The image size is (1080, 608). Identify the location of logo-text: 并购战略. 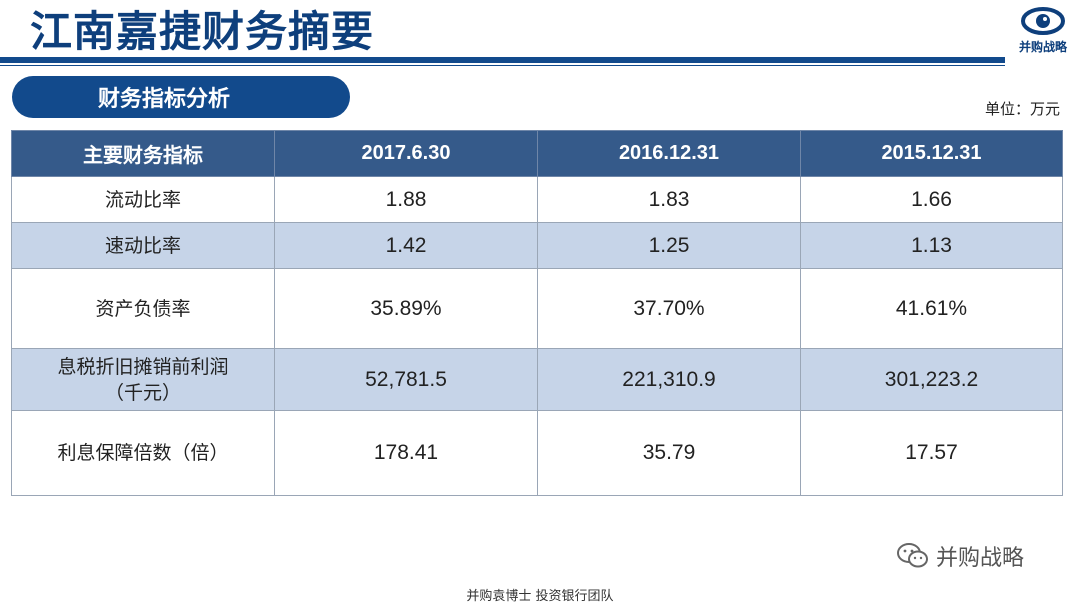
(1042, 47).